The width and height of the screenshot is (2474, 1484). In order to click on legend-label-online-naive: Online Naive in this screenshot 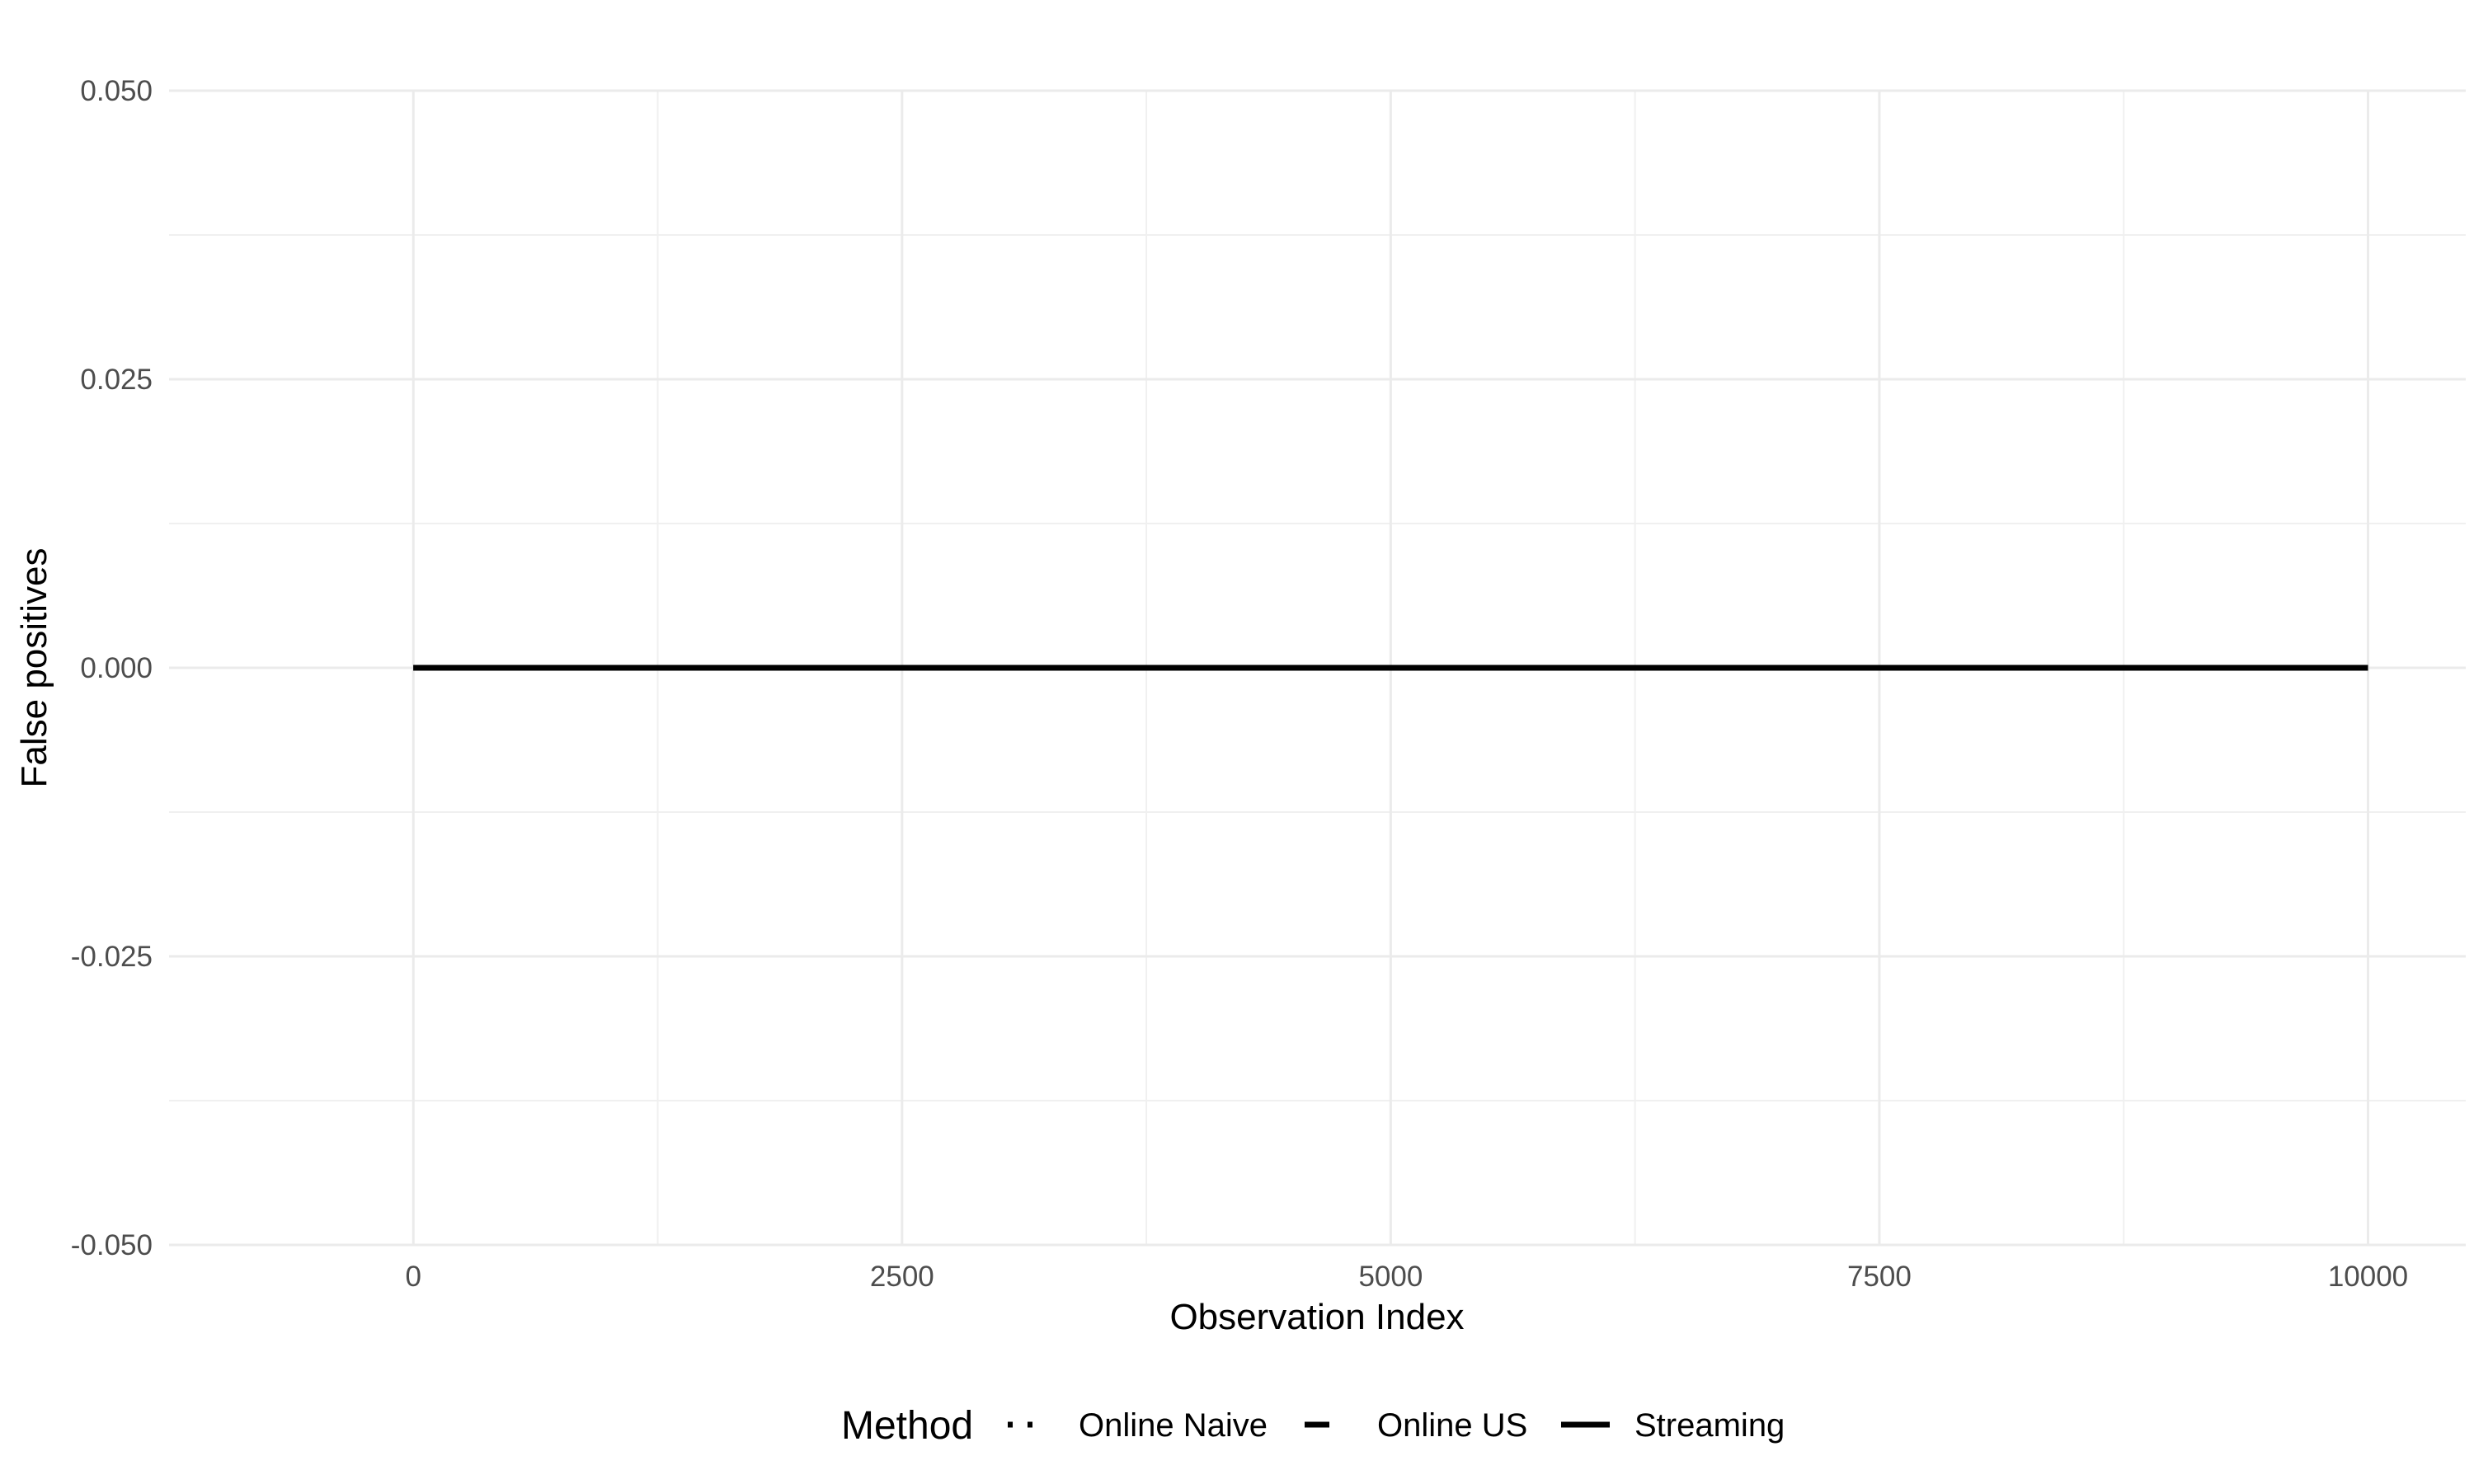, I will do `click(1173, 1425)`.